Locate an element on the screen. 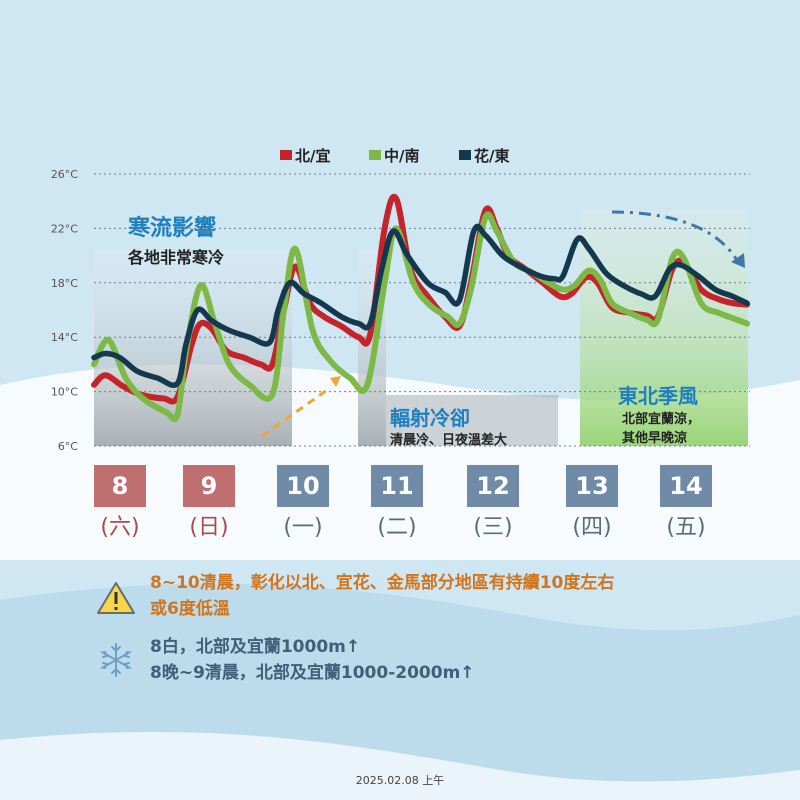  snow-text-line1: 8白，北部及宜蘭1000m↑ is located at coordinates (255, 647).